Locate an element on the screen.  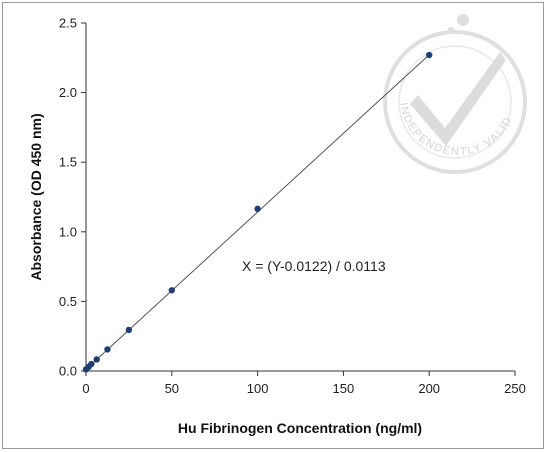
equation-annotation: X = (Y-0.0122) / 0.0113 is located at coordinates (314, 266).